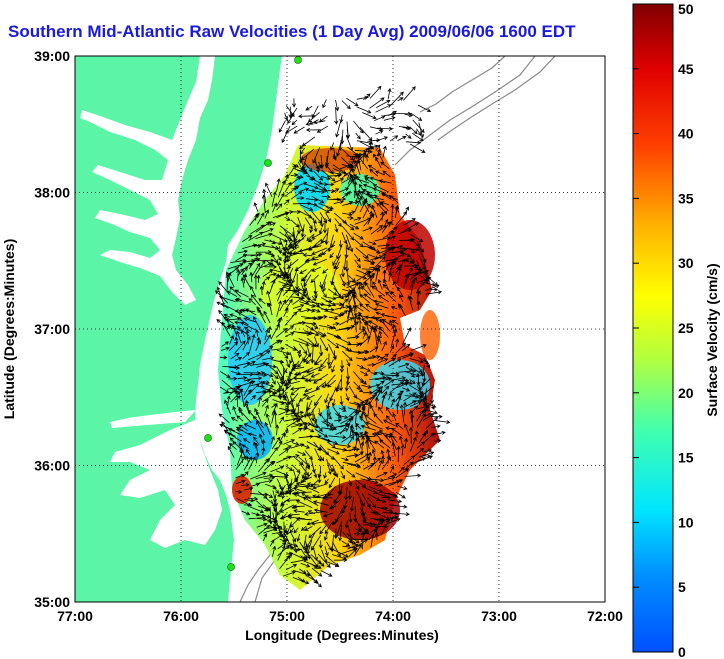 This screenshot has height=659, width=724. Describe the element at coordinates (342, 635) in the screenshot. I see `x-axis-label: Longitude (Degrees:Minutes)` at that location.